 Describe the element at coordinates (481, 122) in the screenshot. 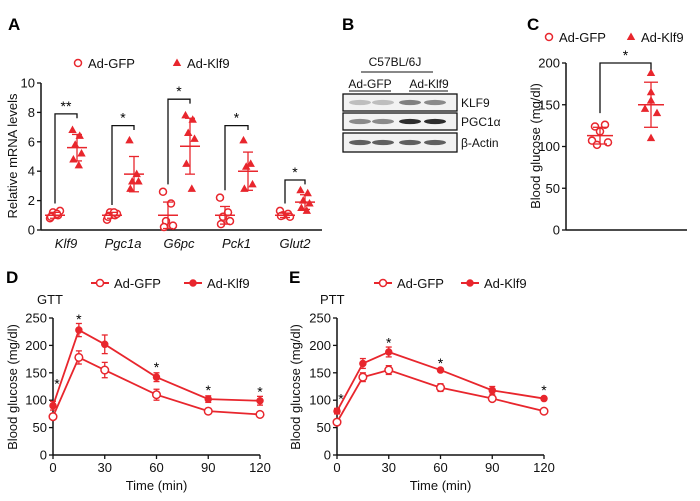

I see `blot-row-pgc1a: PGC1α` at that location.